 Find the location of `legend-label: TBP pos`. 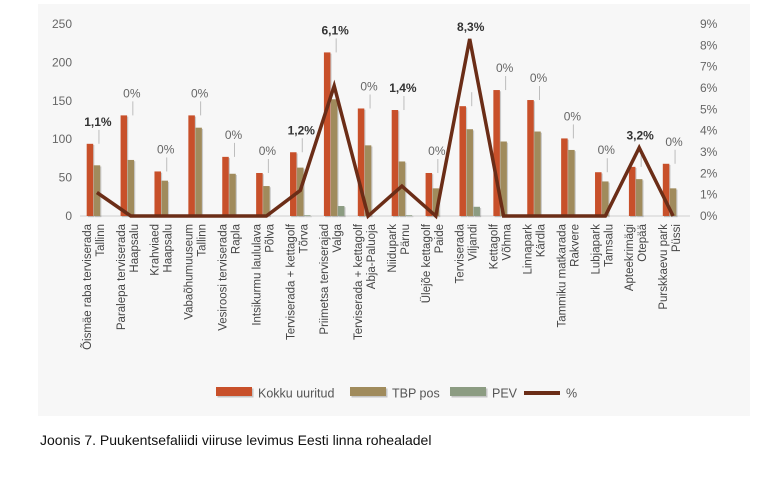

legend-label: TBP pos is located at coordinates (416, 394).